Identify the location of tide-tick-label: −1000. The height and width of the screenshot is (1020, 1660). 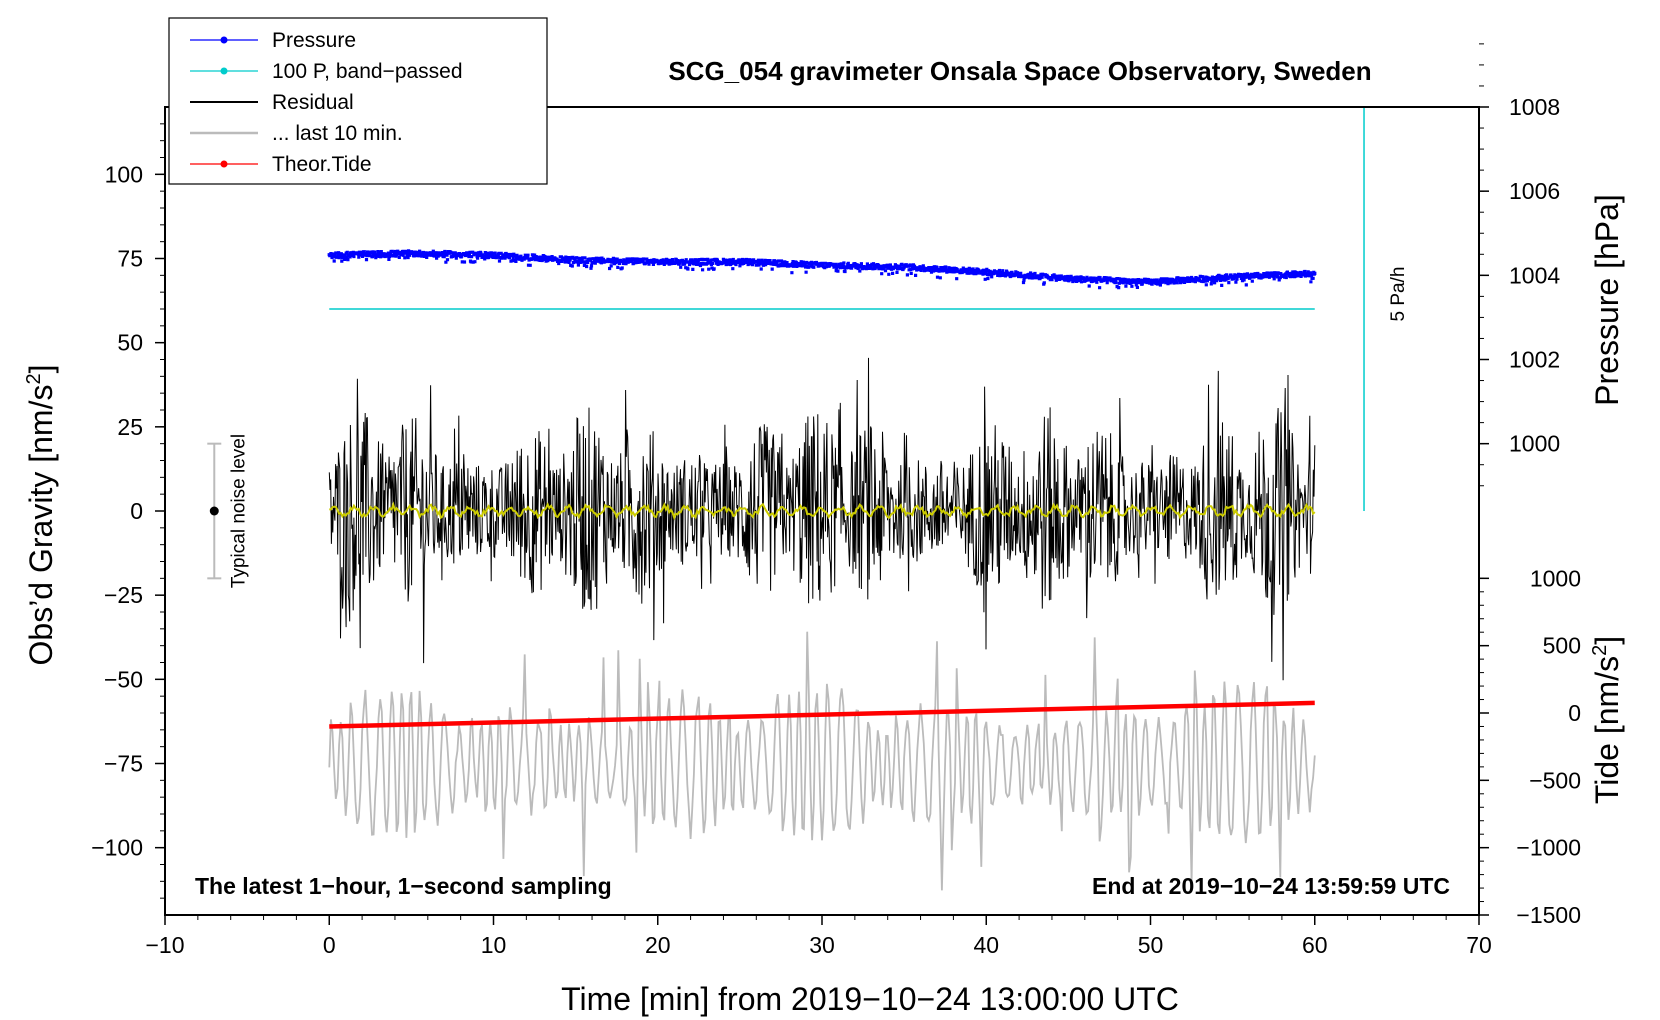
(1548, 848).